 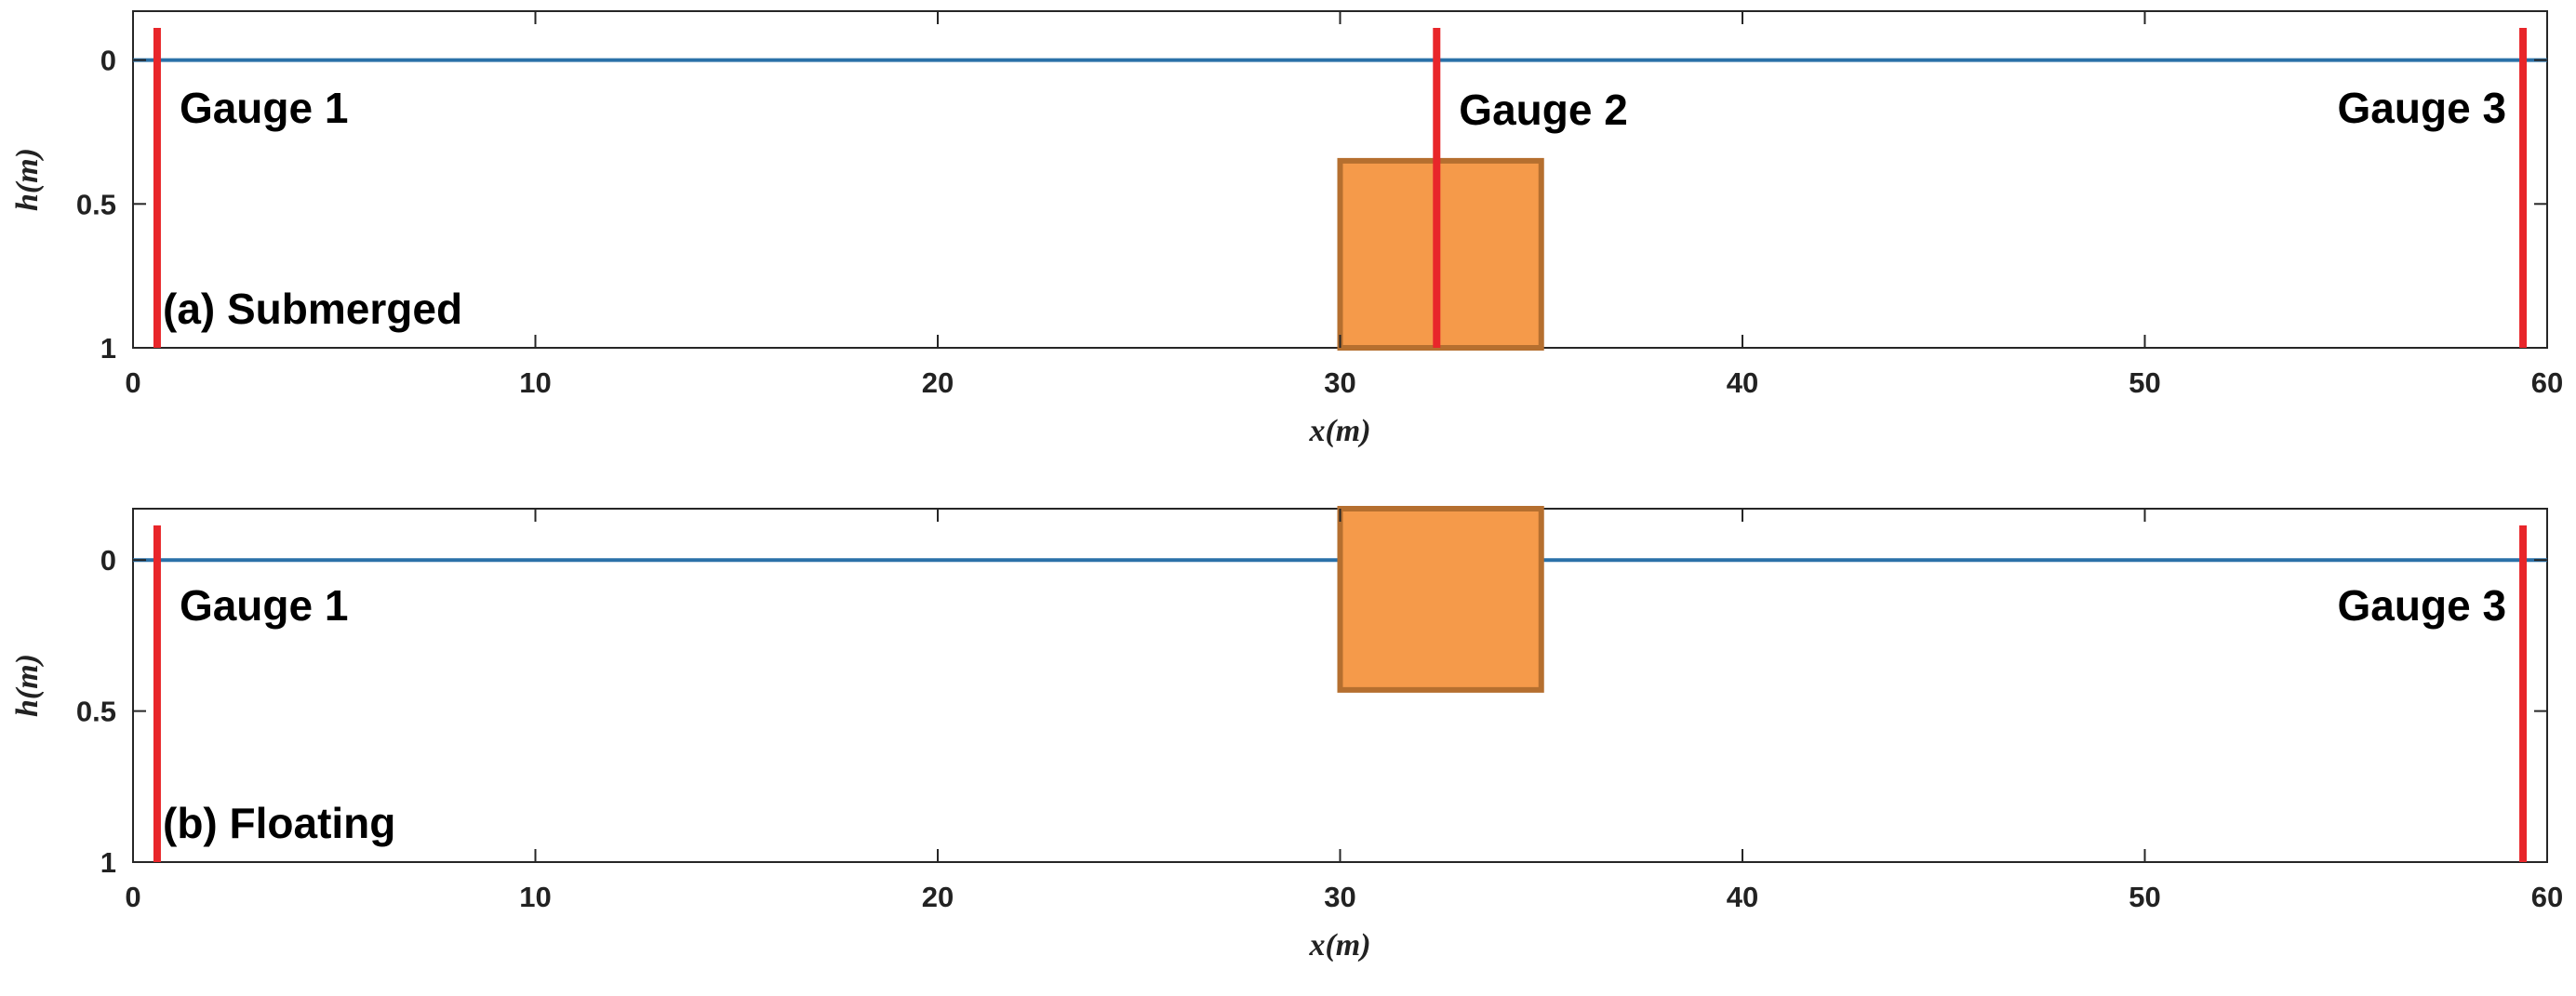 What do you see at coordinates (1543, 110) in the screenshot?
I see `gauge-label: Gauge 2` at bounding box center [1543, 110].